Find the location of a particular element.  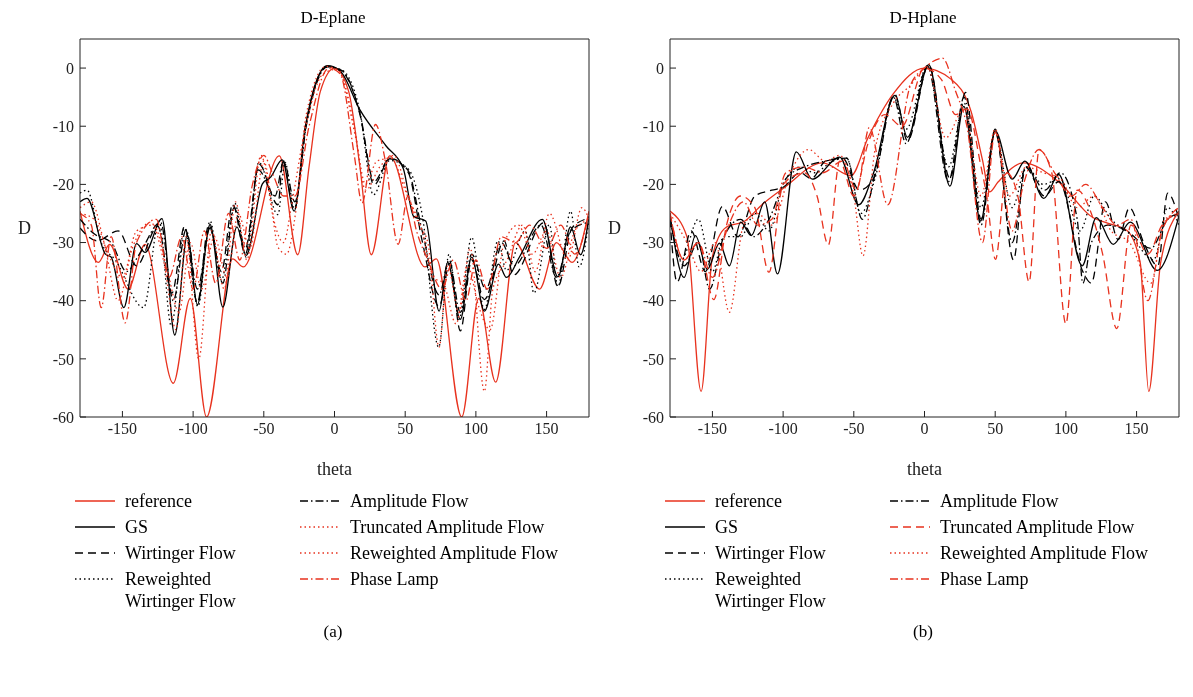

chart-title: D-Hplane is located at coordinates (923, 18).